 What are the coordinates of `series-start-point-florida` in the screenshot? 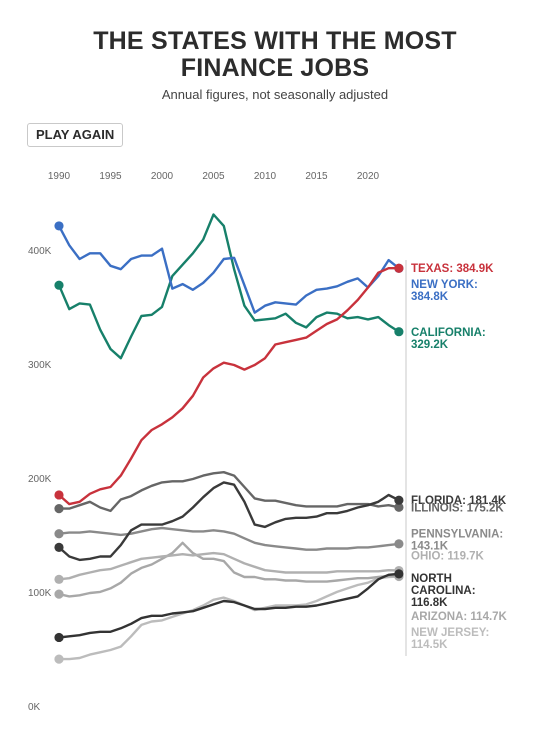 It's located at (59, 547).